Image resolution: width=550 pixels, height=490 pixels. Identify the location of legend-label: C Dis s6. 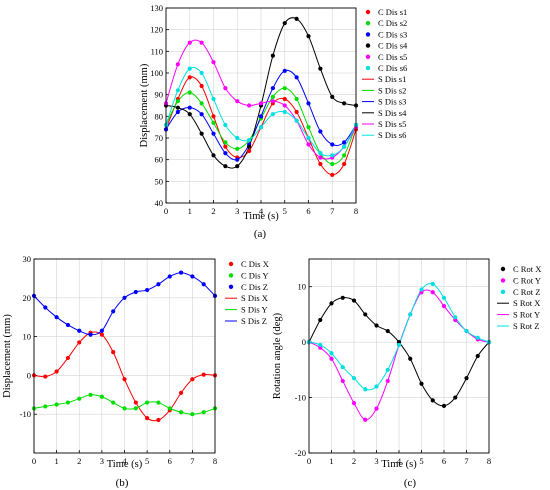
(392, 68).